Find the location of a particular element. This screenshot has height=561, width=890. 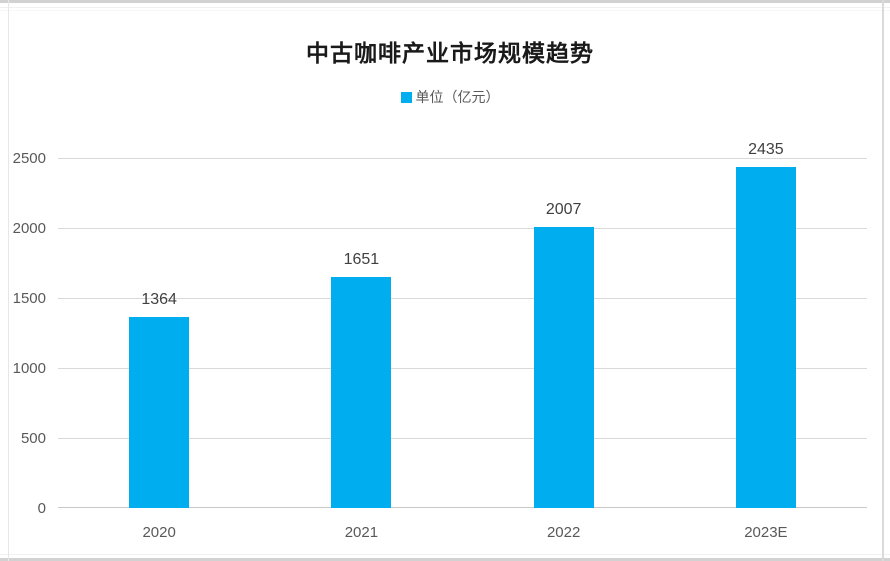

x-tick-label: 2021 is located at coordinates (361, 532).